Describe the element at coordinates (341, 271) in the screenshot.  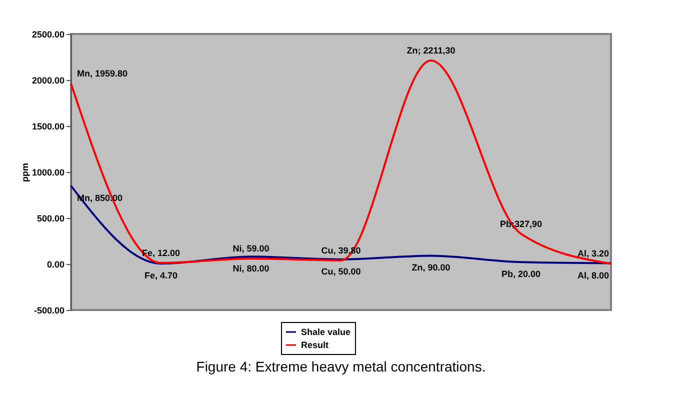
I see `data-label: Cu, 50.00` at that location.